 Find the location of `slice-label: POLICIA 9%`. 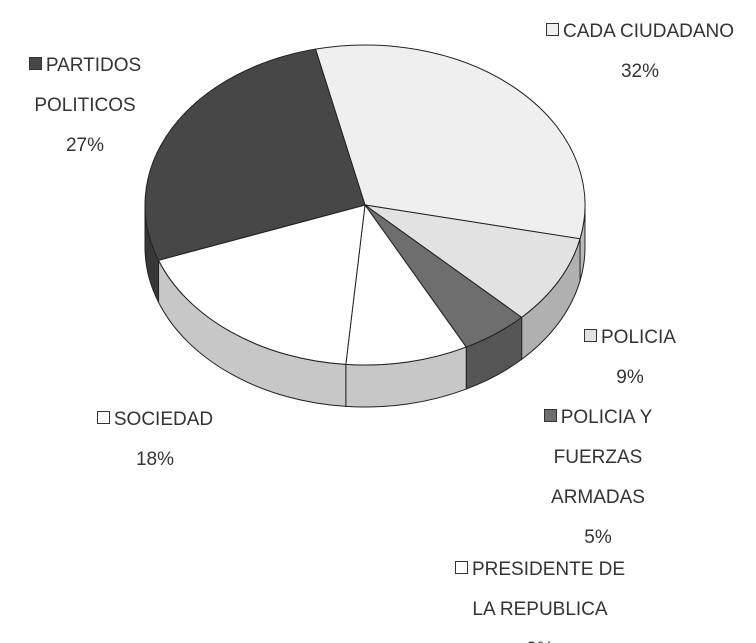

slice-label: POLICIA 9% is located at coordinates (630, 358).